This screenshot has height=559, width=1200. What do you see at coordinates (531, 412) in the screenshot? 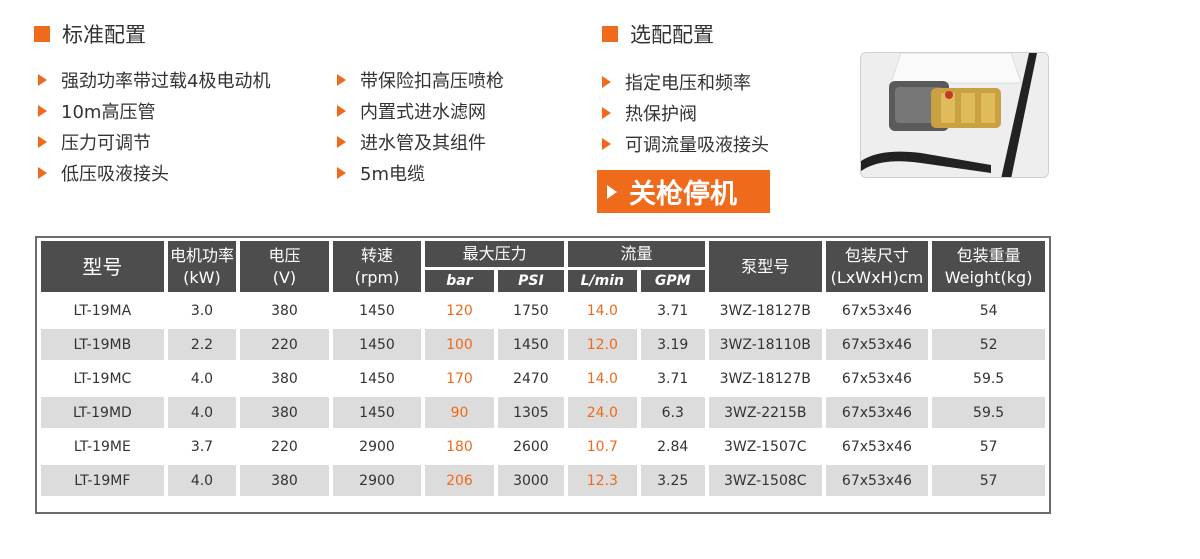
I see `table-cell: 1305` at bounding box center [531, 412].